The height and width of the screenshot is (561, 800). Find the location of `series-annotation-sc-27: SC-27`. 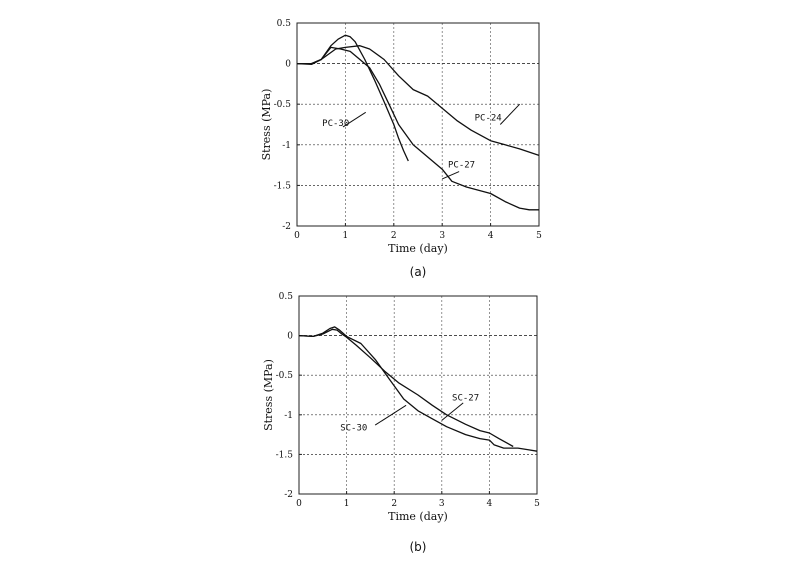

series-annotation-sc-27: SC-27 is located at coordinates (465, 399).